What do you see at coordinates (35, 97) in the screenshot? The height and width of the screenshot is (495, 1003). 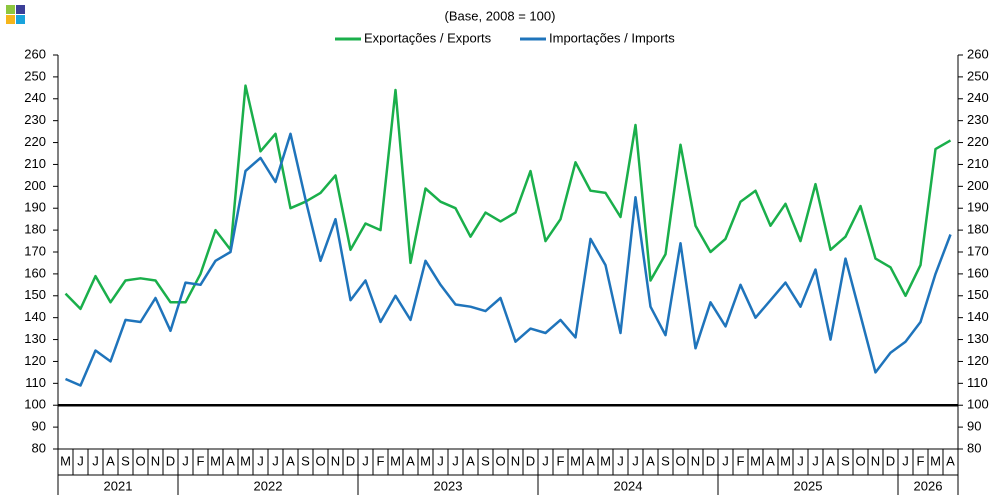 I see `y-tick-label: 240` at bounding box center [35, 97].